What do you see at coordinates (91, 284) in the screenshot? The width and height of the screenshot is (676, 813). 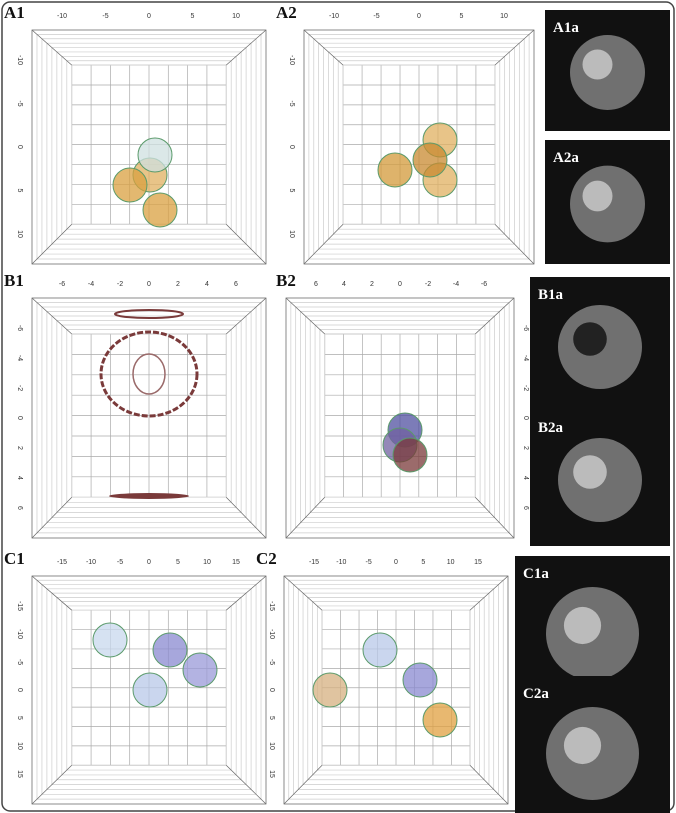 I see `top-tick-label: -4` at bounding box center [91, 284].